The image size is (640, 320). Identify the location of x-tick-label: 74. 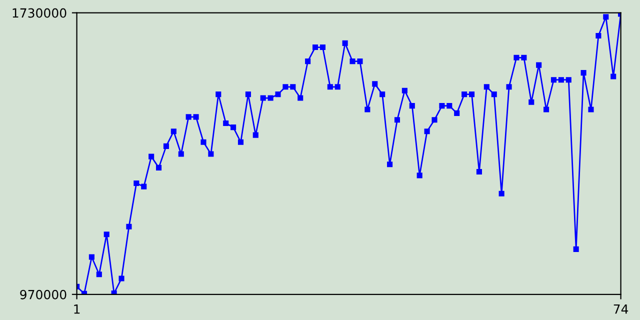
(621, 309).